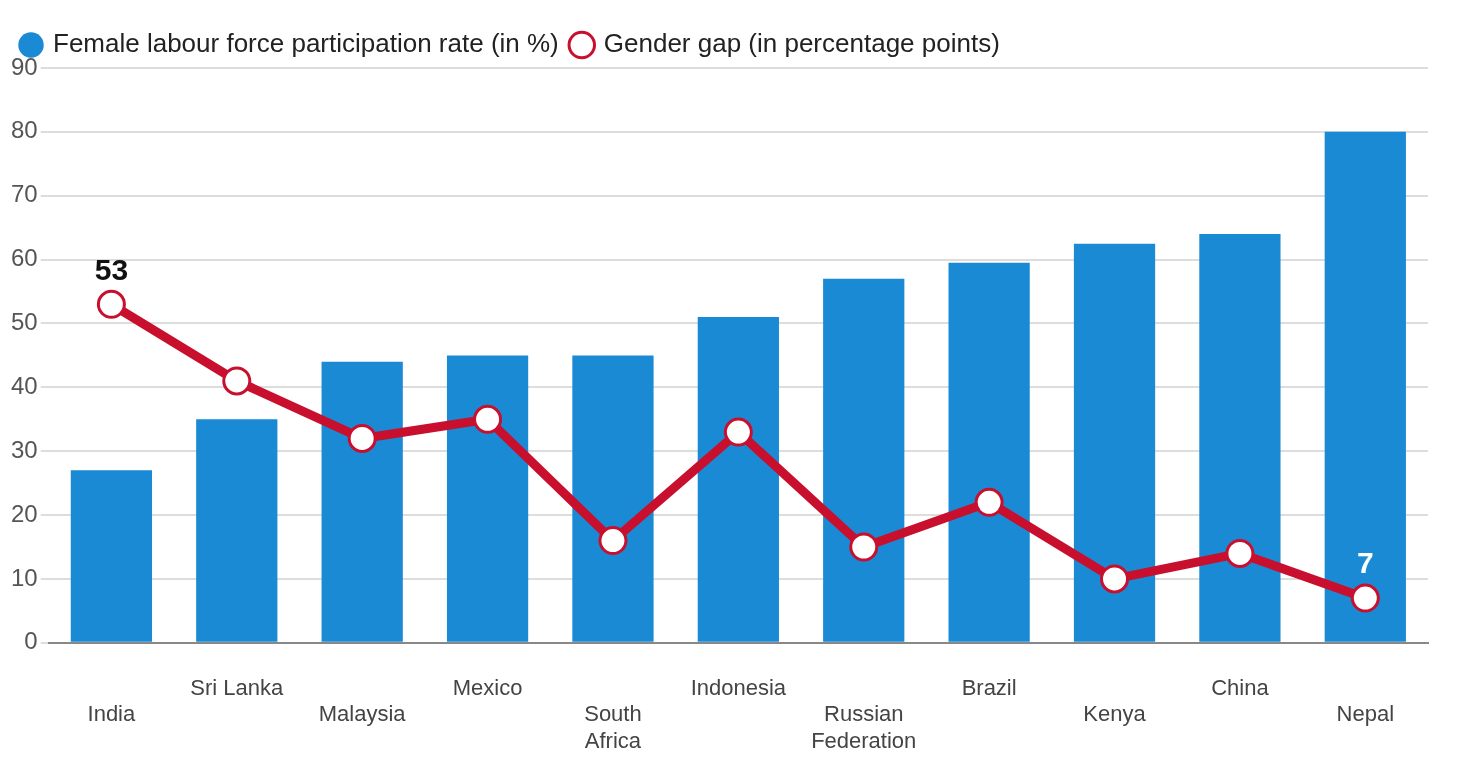  I want to click on x-tick-label: Malaysia, so click(362, 714).